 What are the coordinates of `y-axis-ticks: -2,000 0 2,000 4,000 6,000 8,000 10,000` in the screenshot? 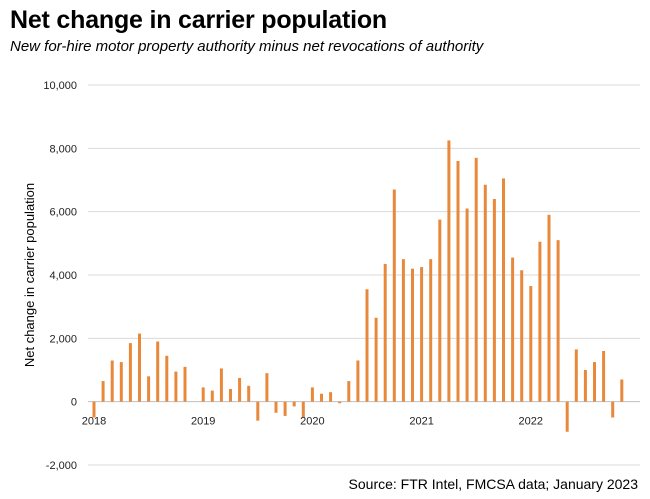 It's located at (60, 276).